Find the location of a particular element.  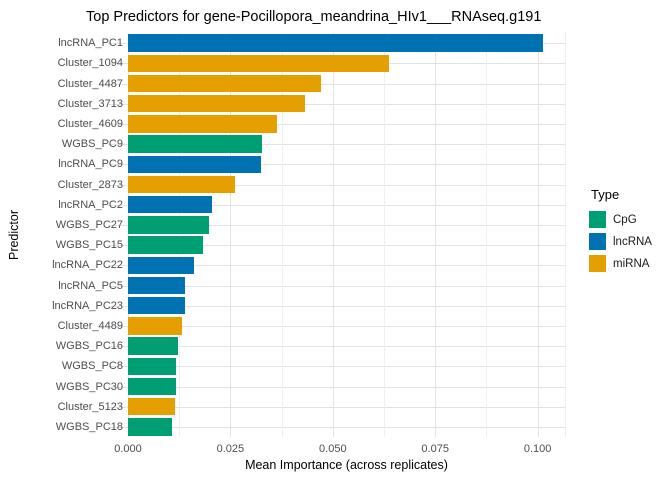

y-axis-tick-label: Cluster_1094 is located at coordinates (90, 63).